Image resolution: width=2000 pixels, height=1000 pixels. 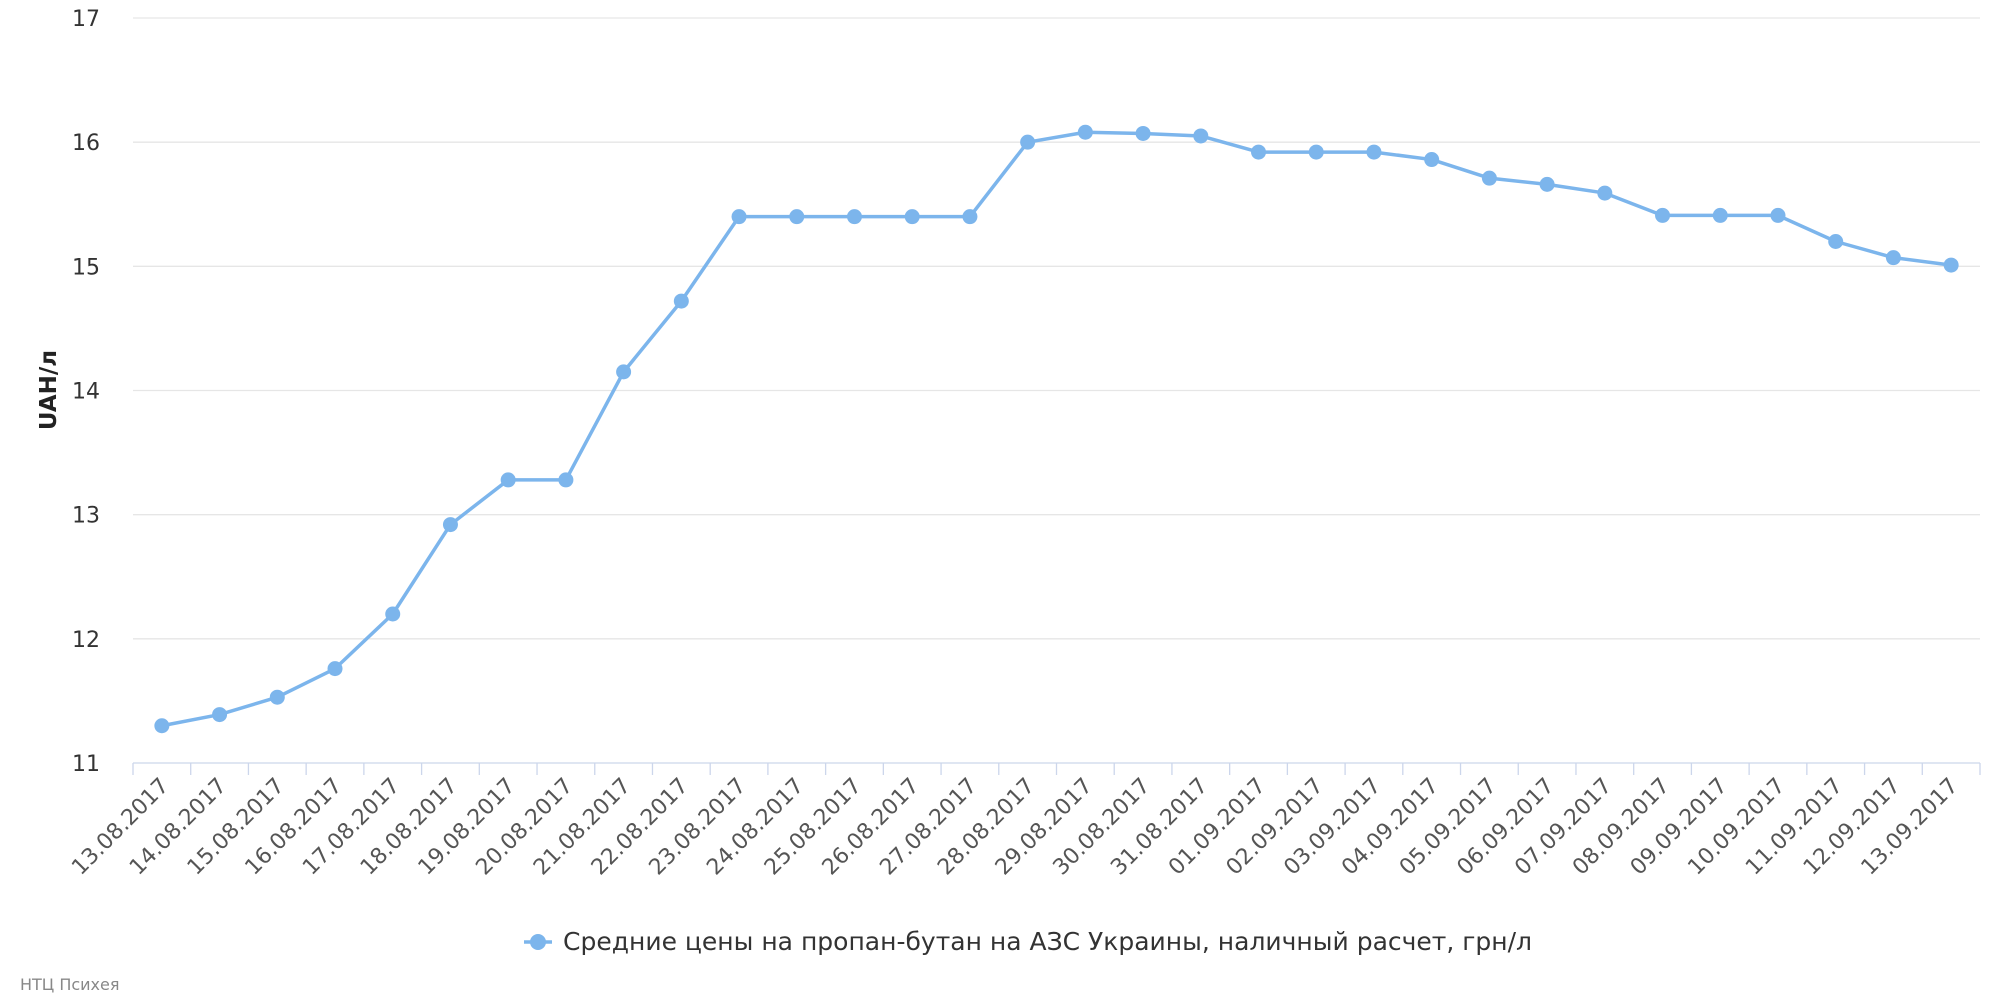 What do you see at coordinates (86, 19) in the screenshot?
I see `y-tick-label: 17` at bounding box center [86, 19].